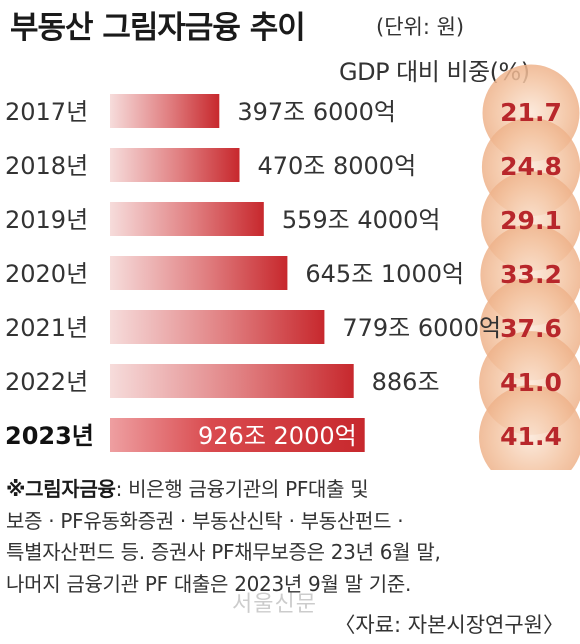 This screenshot has height=644, width=580. Describe the element at coordinates (406, 382) in the screenshot. I see `value-label-6: 886조` at that location.